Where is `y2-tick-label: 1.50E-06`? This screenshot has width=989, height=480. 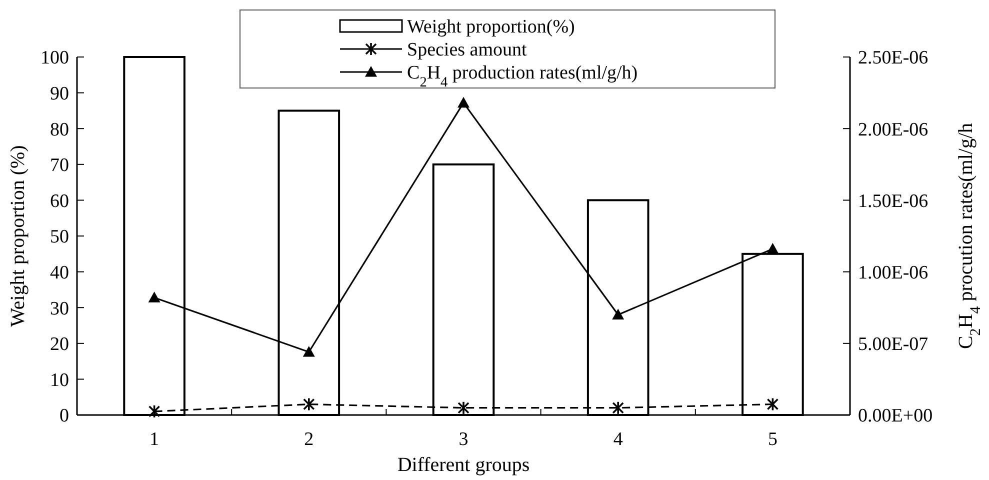
y2-tick-label: 1.50E-06 is located at coordinates (893, 201).